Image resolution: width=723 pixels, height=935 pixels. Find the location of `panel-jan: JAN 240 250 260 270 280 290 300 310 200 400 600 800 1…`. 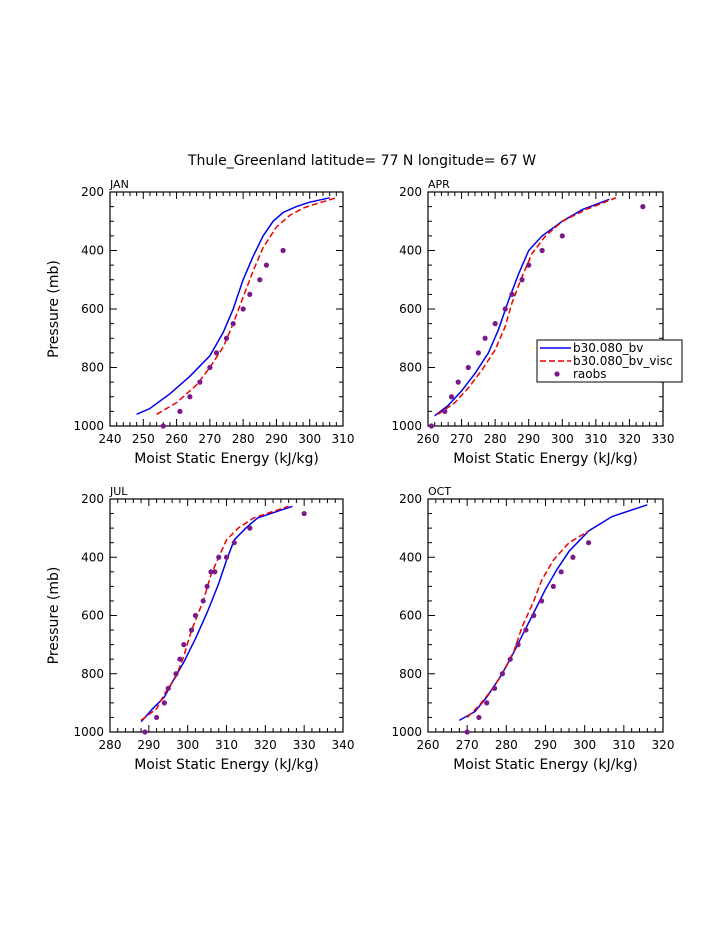

panel-jan: JAN 240 250 260 270 280 290 300 310 200 400 600 800 1… is located at coordinates (200, 322).